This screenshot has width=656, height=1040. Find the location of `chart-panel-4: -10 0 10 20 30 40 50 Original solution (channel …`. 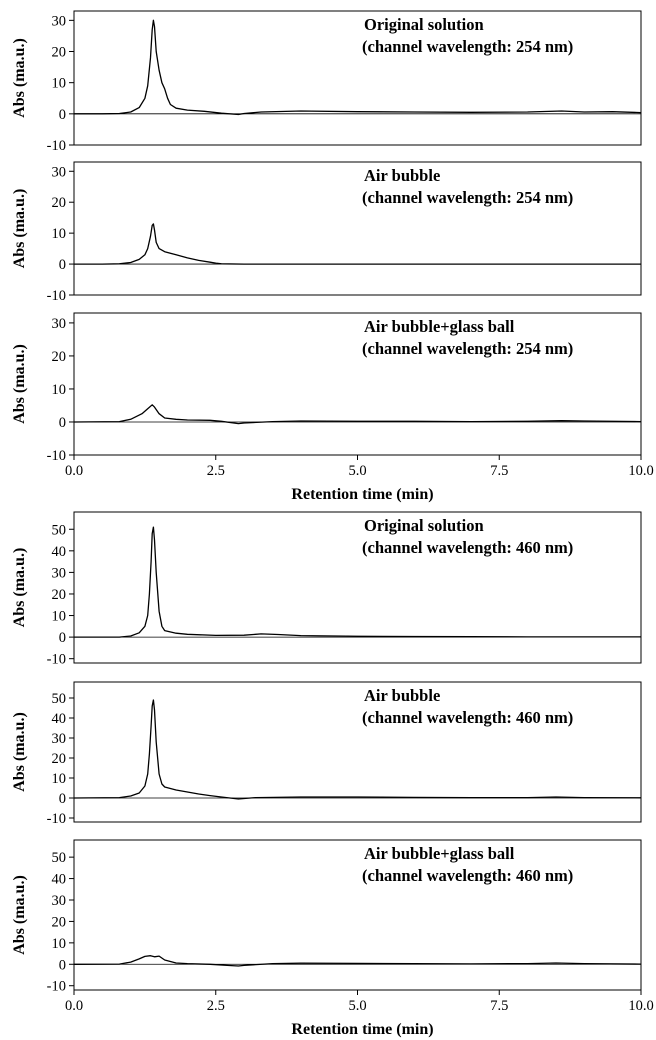

chart-panel-4: -10 0 10 20 30 40 50 Original solution (channel … is located at coordinates (326, 589).